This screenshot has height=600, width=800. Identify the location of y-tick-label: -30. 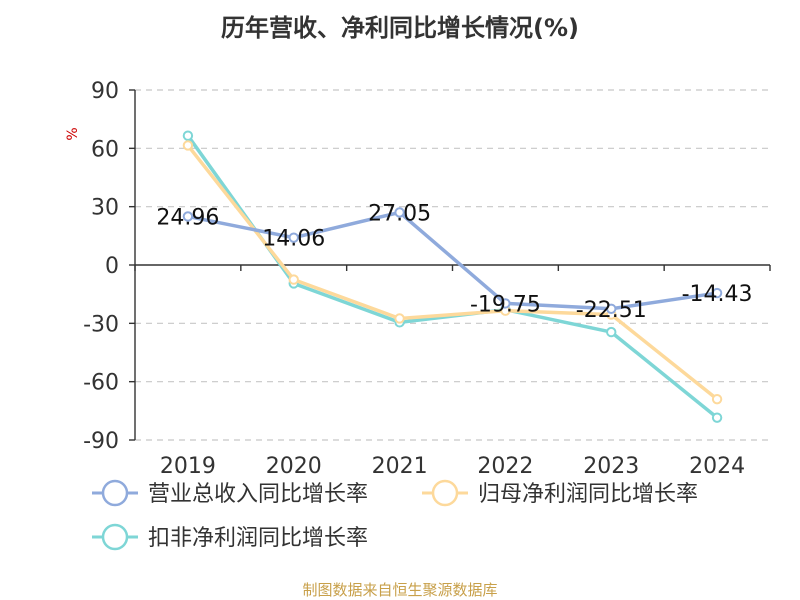
(101, 324).